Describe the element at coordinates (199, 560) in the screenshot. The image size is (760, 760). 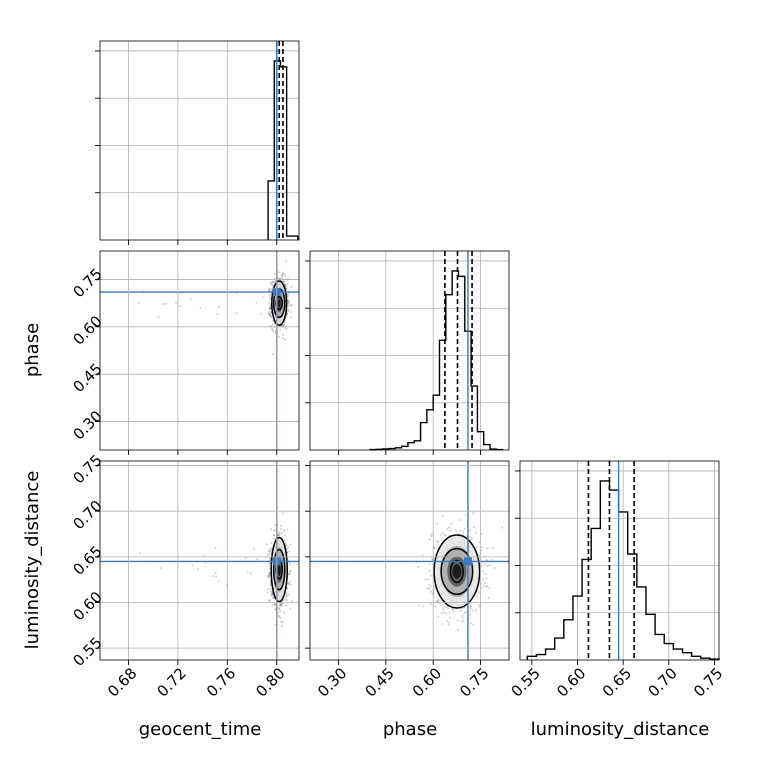
I see `panel-frame-joint-geocent_time-luminosity_distance` at that location.